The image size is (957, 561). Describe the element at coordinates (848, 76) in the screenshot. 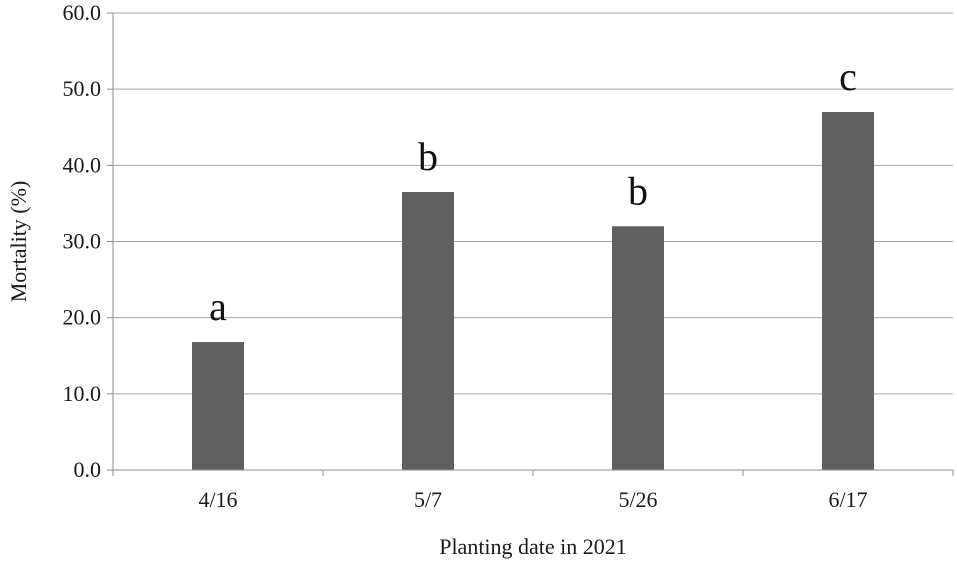

I see `significance-letter: c` at that location.